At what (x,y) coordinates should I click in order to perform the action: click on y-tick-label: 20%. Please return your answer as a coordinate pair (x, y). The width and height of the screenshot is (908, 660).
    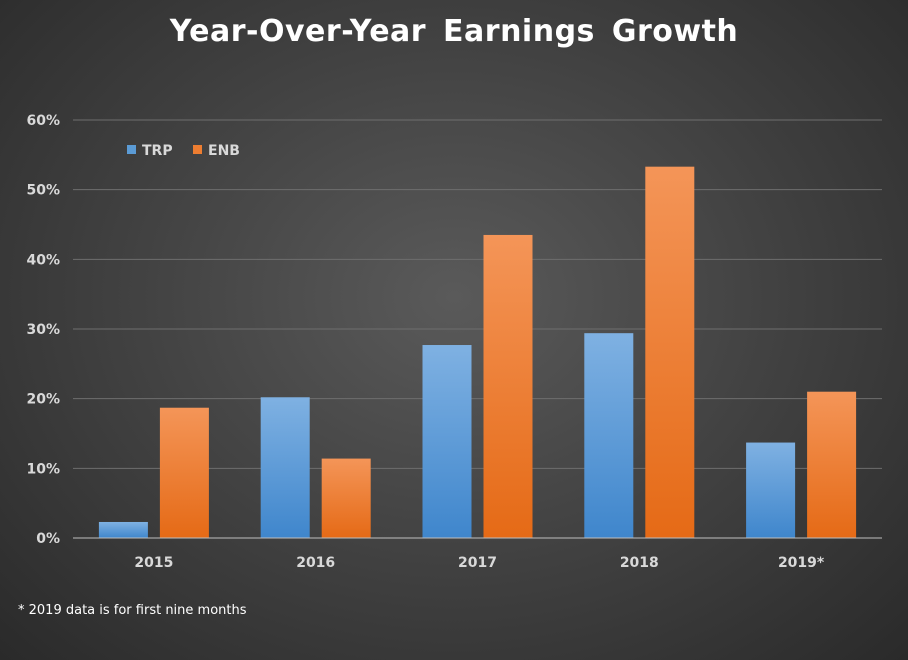
    Looking at the image, I should click on (43, 400).